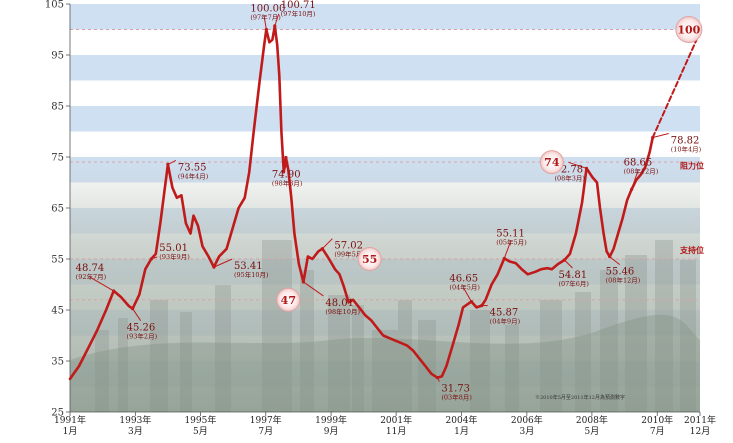 This screenshot has width=733, height=443. What do you see at coordinates (267, 9) in the screenshot?
I see `annotation-value: 100.00` at bounding box center [267, 9].